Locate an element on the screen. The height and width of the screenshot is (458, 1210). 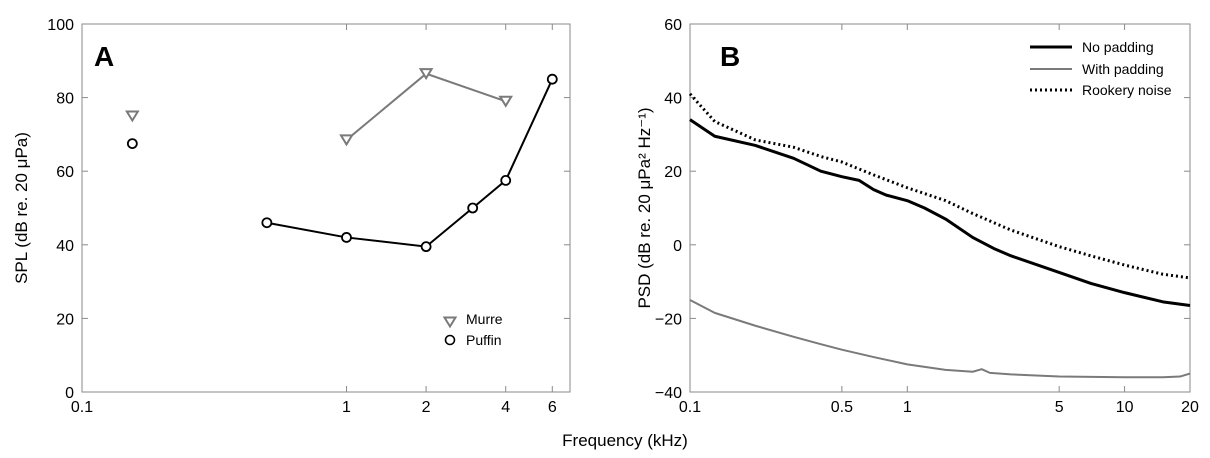
legend-with-padding-label: With padding is located at coordinates (1123, 69).